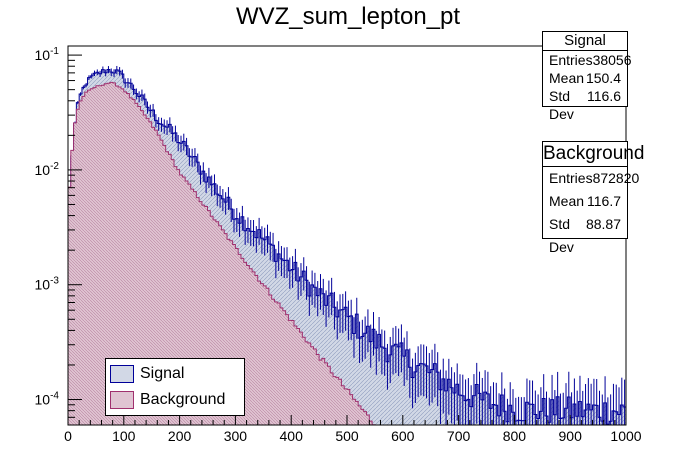  I want to click on legend-label-background: Background, so click(183, 399).